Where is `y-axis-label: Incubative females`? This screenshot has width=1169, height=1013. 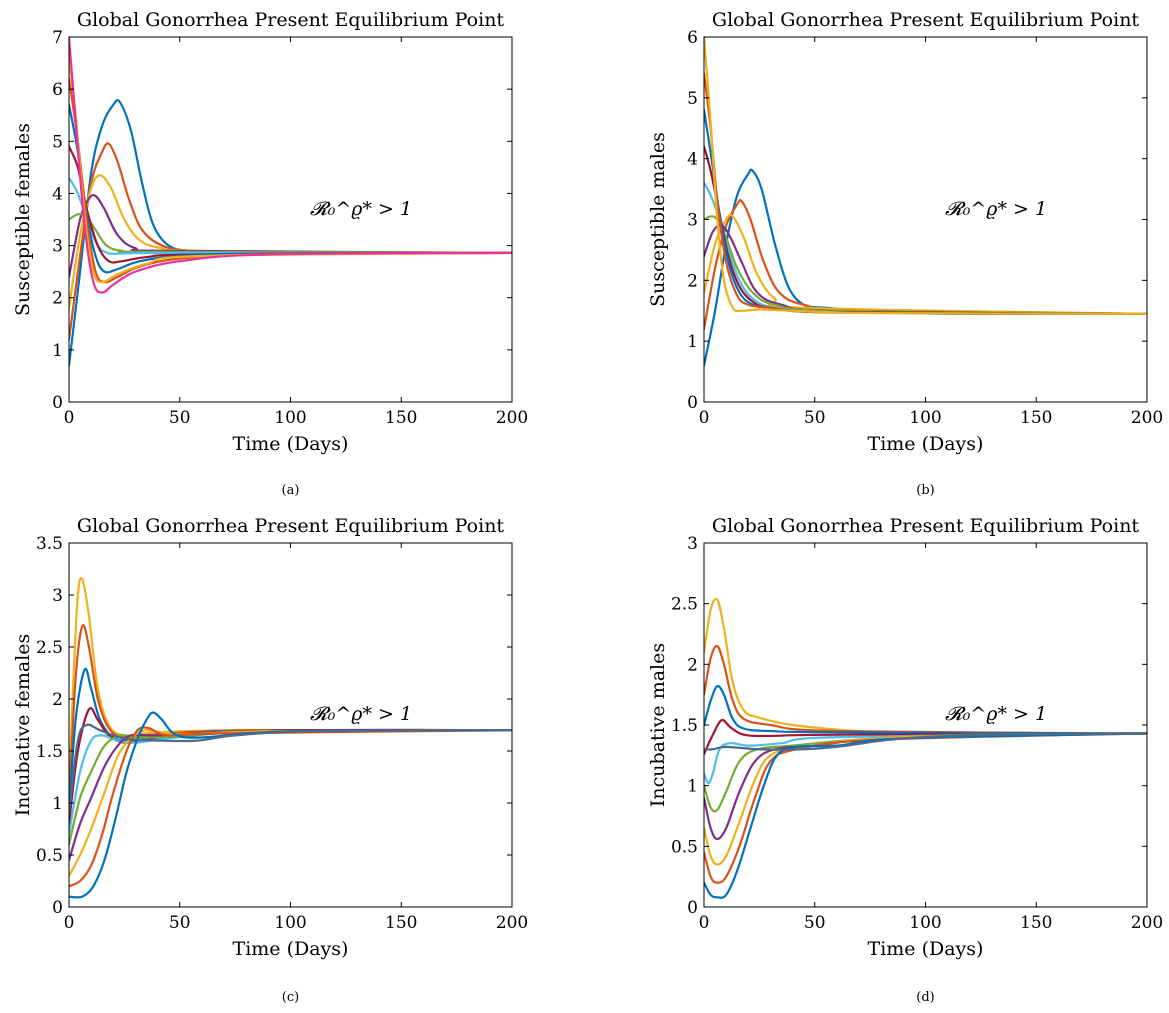 y-axis-label: Incubative females is located at coordinates (23, 725).